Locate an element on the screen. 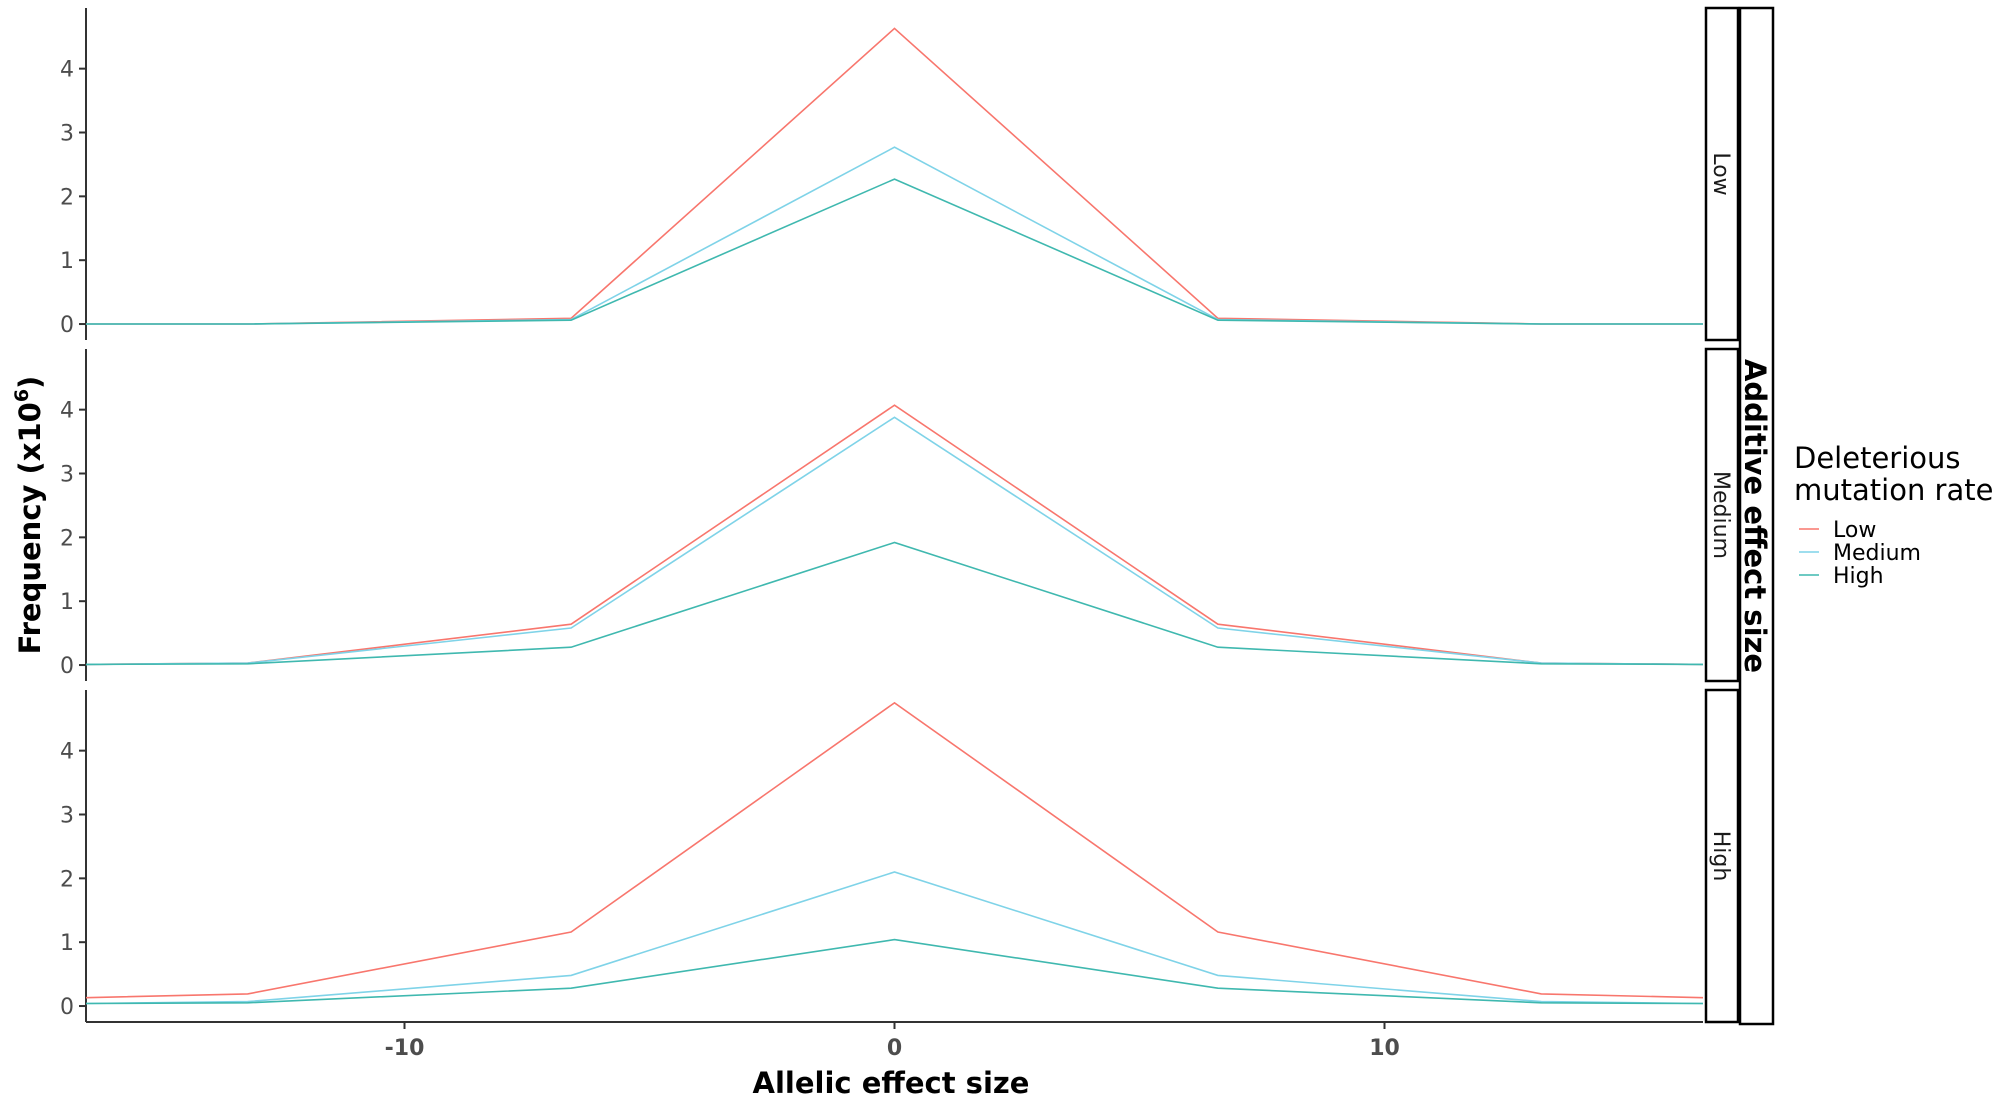 The height and width of the screenshot is (1101, 2000). x-tick-label: -10 is located at coordinates (405, 1048).